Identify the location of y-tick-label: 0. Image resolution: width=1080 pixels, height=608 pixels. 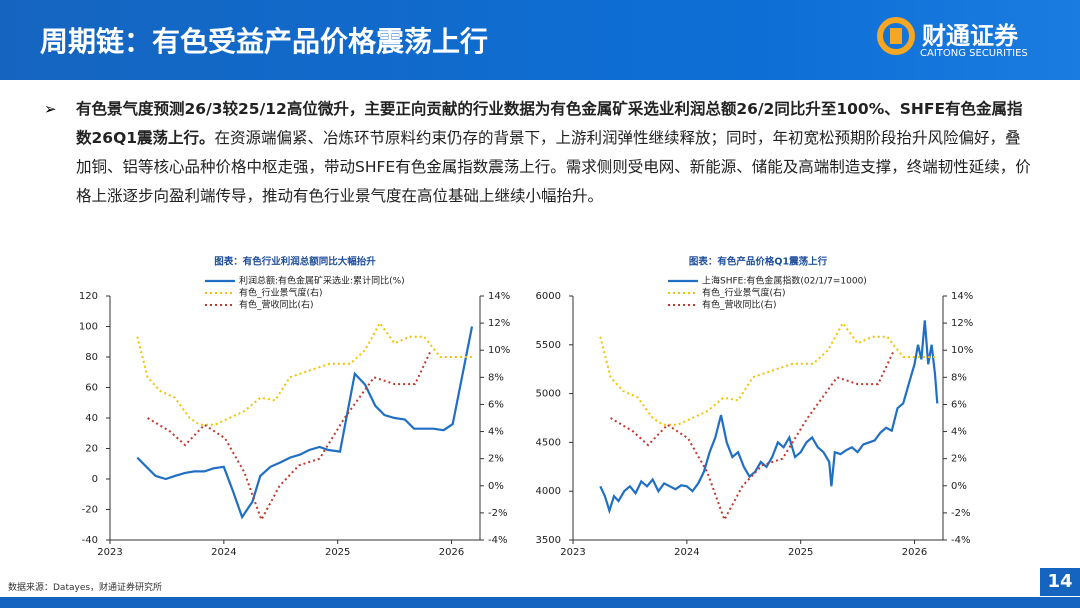
(95, 479).